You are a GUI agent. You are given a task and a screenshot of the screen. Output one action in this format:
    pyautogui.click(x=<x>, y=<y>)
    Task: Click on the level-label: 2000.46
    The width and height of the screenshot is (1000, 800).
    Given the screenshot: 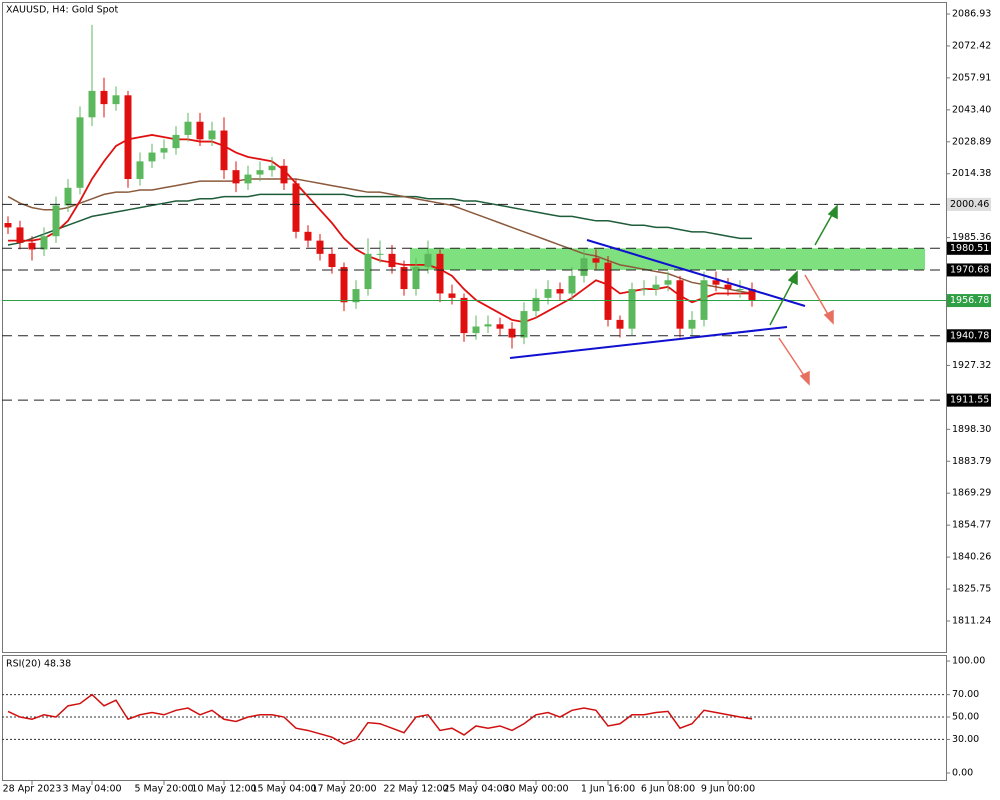 What is the action you would take?
    pyautogui.click(x=969, y=204)
    